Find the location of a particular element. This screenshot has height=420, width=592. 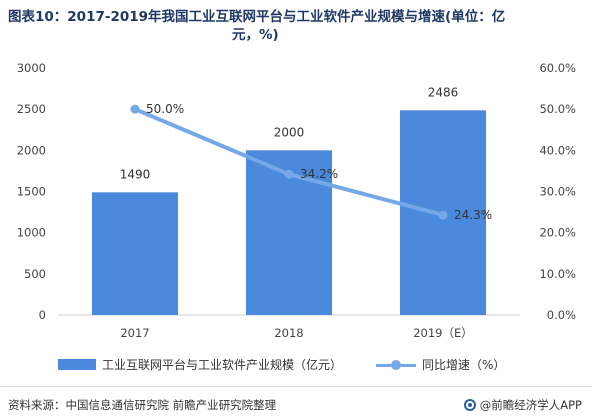

footer: 资料来源：中国信息通信研究院 前瞻产业研究院整理 @前瞻经济学人APP is located at coordinates (296, 403).